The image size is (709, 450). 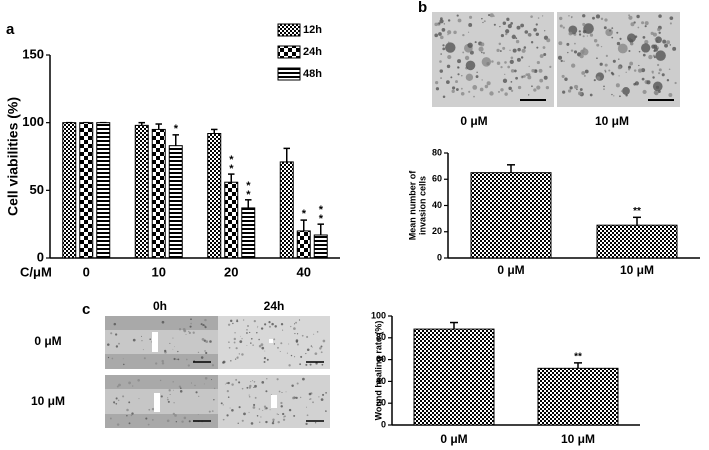 What do you see at coordinates (271, 341) in the screenshot?
I see `gap-marker` at bounding box center [271, 341].